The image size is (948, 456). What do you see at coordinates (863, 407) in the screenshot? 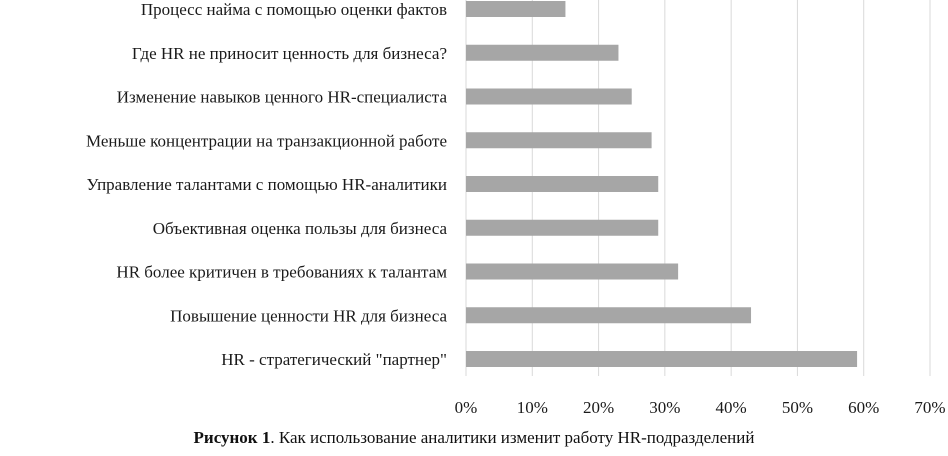
I see `x-tick-label: 60%` at bounding box center [863, 407].